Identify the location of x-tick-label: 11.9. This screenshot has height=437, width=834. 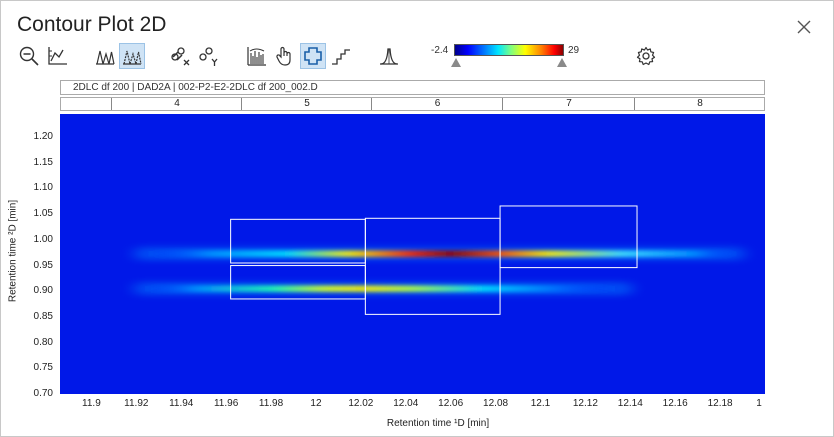
(91, 403).